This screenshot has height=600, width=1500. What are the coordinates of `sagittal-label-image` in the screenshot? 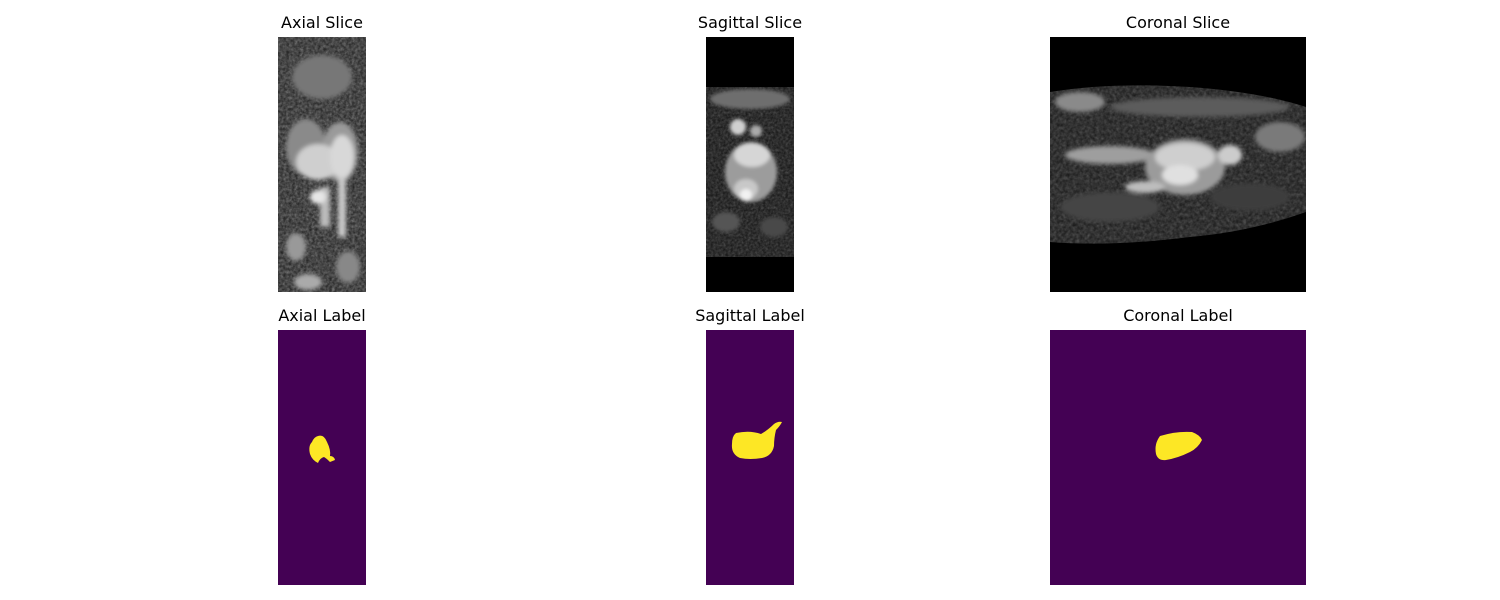 It's located at (750, 457).